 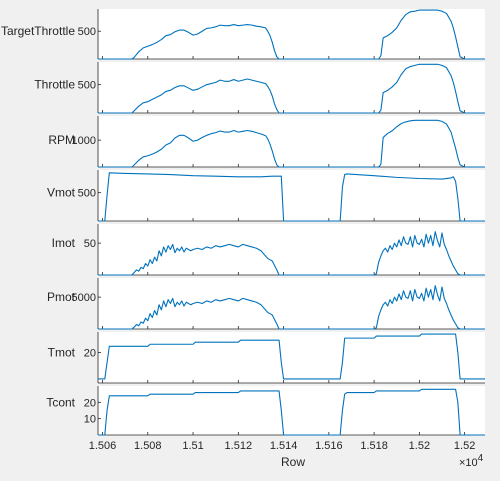 I want to click on x-tick-label: 1.514, so click(x=284, y=446).